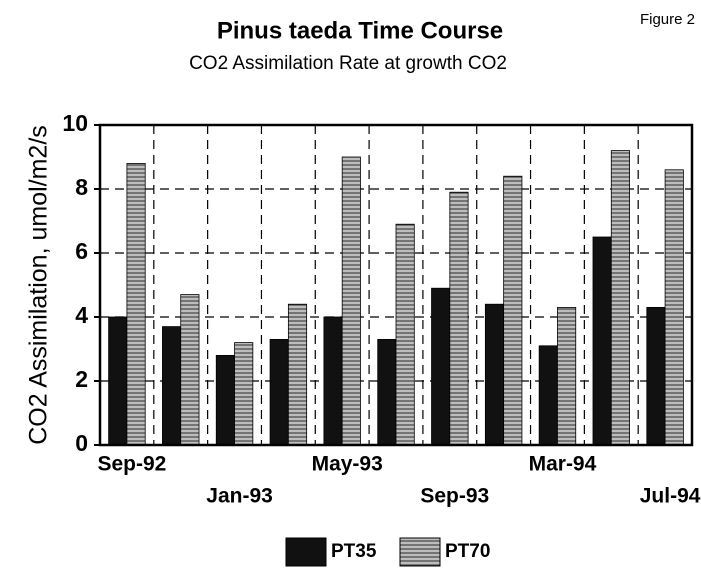 The height and width of the screenshot is (569, 701). I want to click on y-tick-label: 6, so click(81, 251).